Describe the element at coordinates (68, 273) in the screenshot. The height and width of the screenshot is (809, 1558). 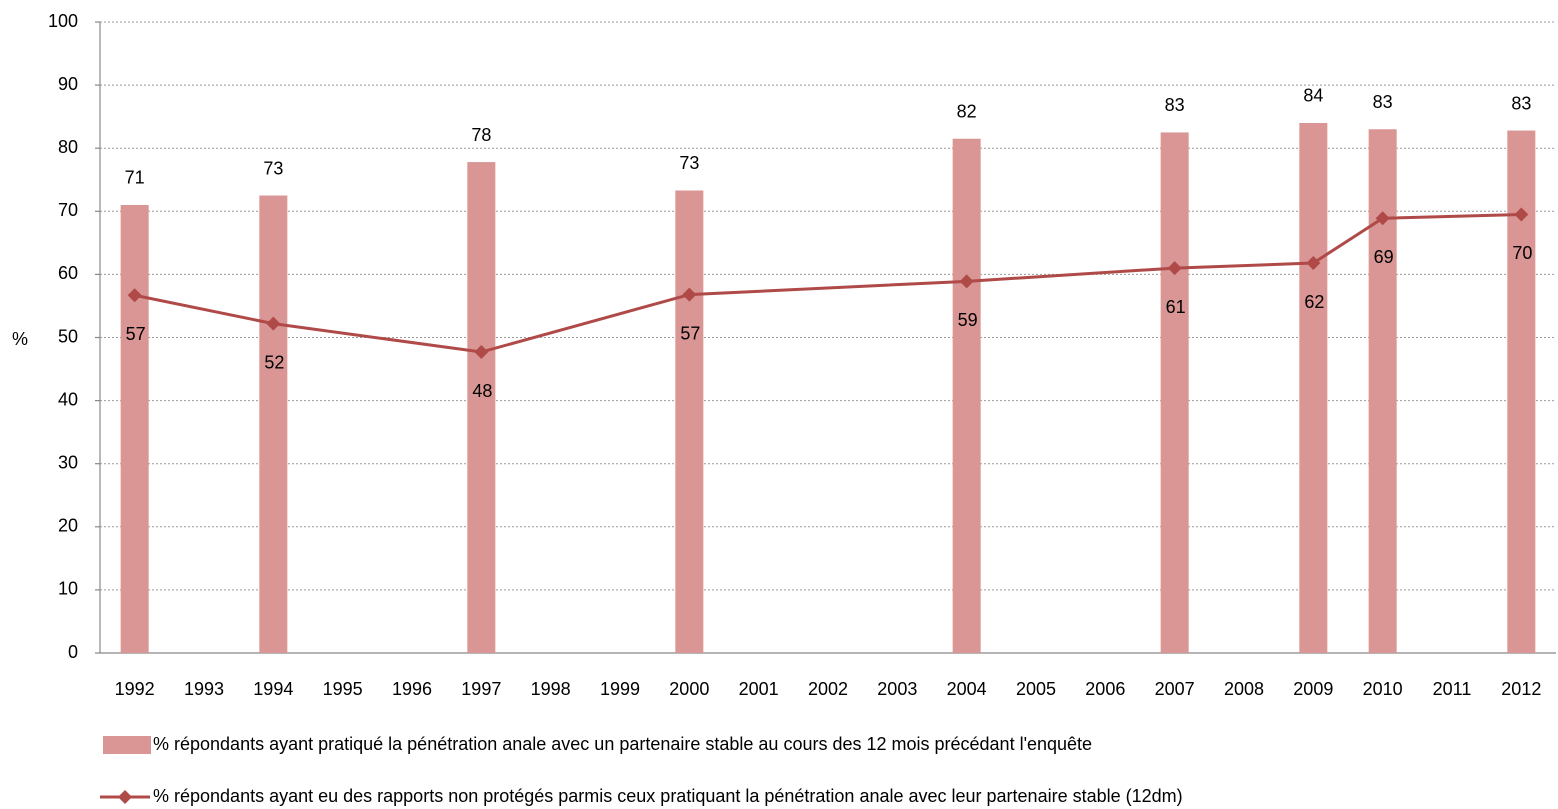
I see `y-tick-label: 60` at that location.